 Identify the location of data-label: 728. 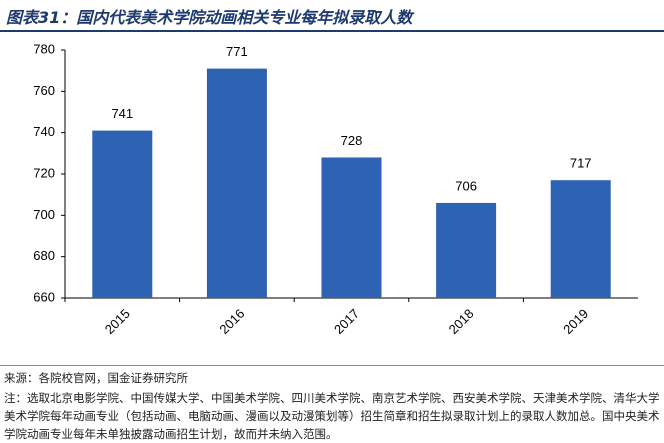
(352, 140).